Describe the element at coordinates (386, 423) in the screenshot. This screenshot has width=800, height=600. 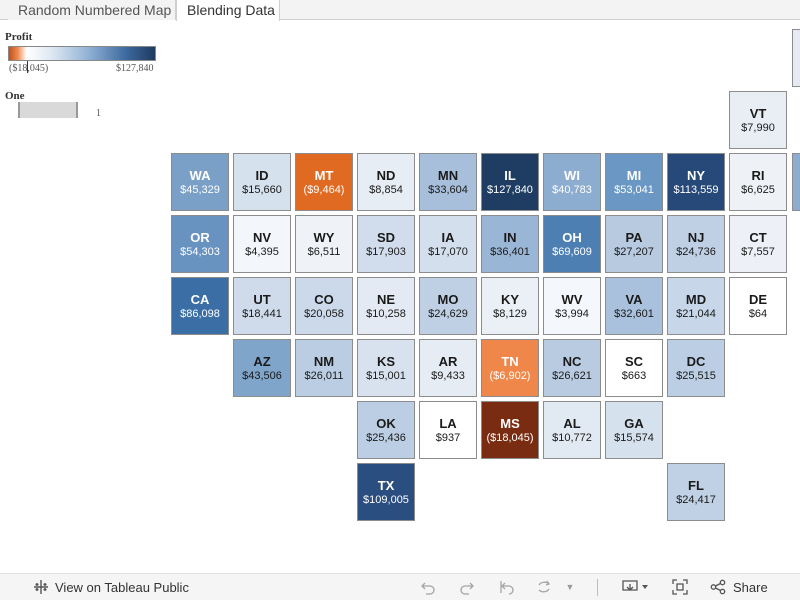
I see `state-abbr: OK` at that location.